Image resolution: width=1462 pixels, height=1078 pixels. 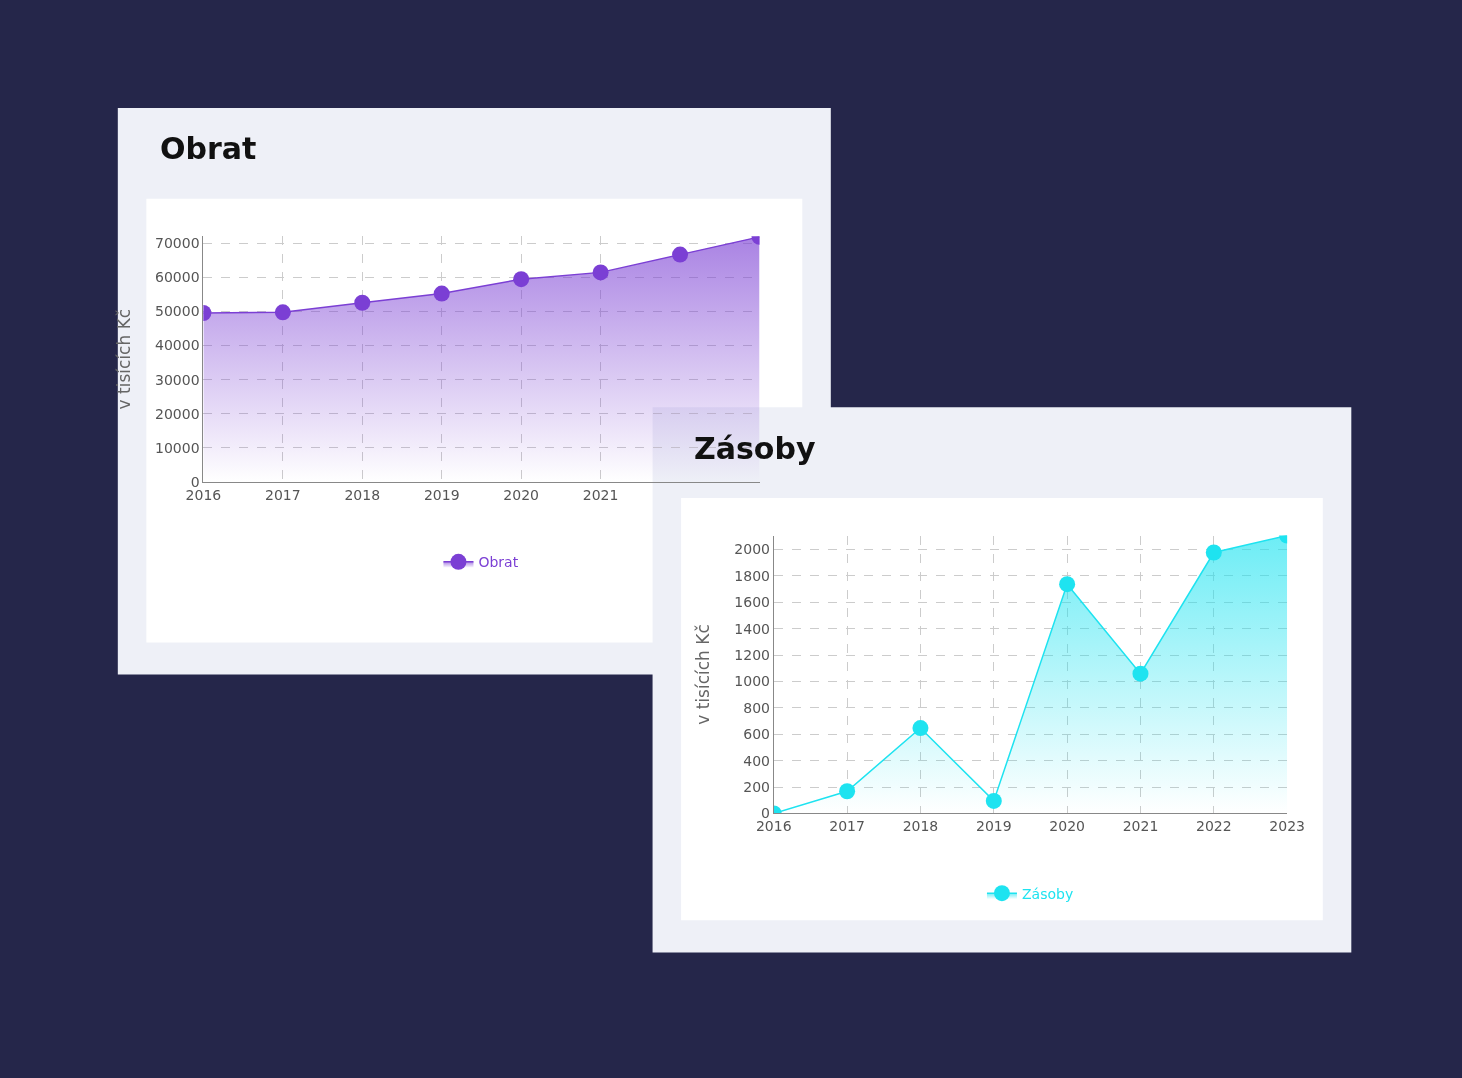 I want to click on y-tick-label: 50000, so click(x=177, y=311).